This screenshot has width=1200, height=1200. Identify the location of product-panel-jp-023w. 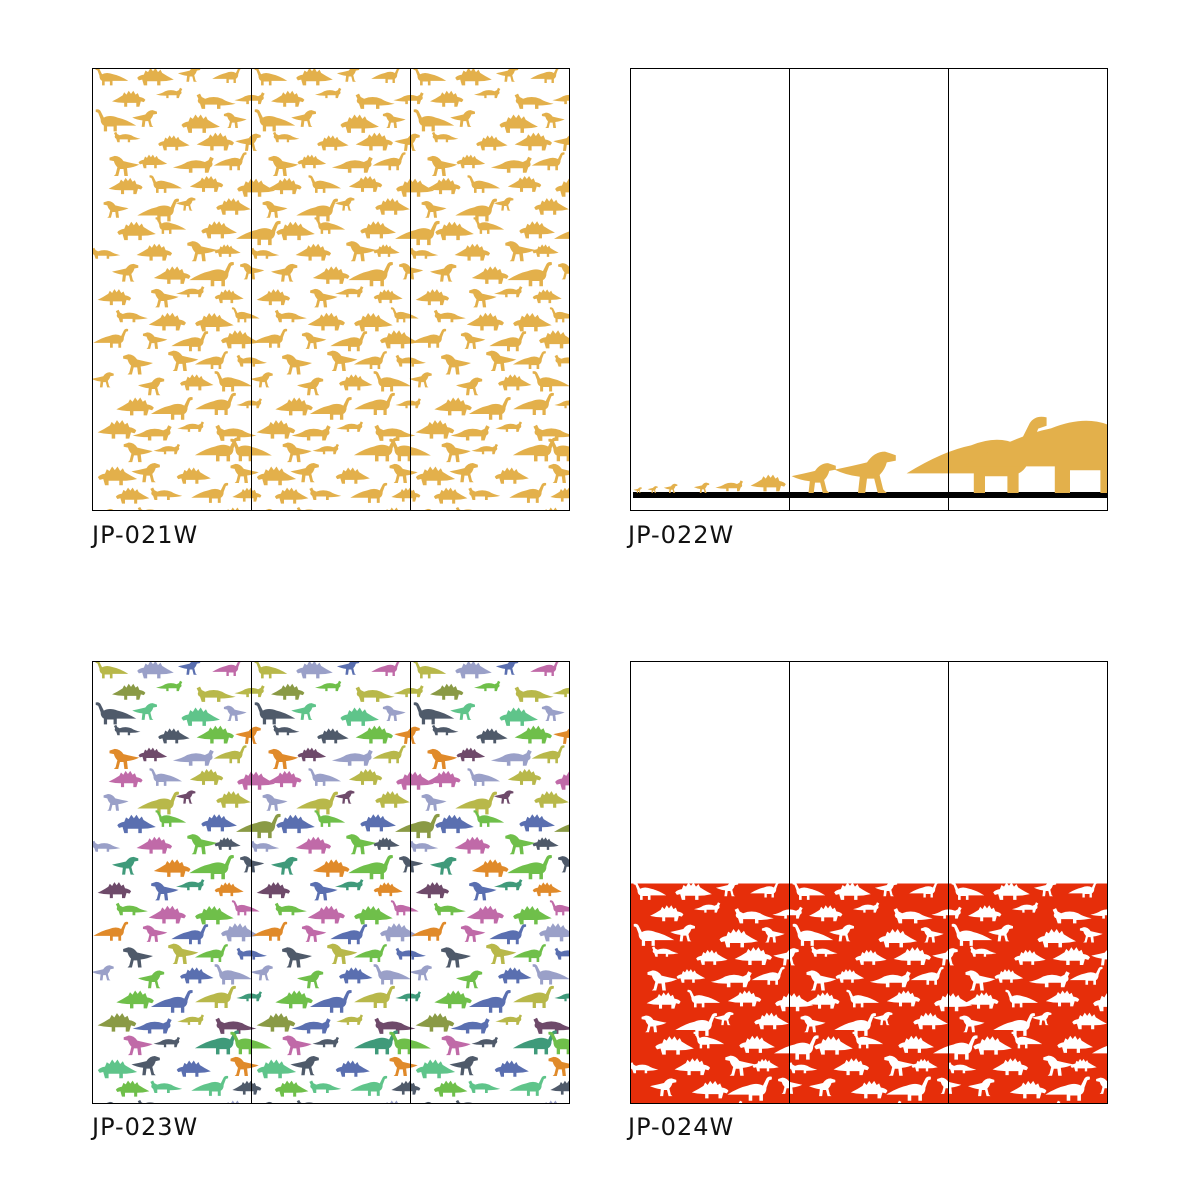
(331, 882).